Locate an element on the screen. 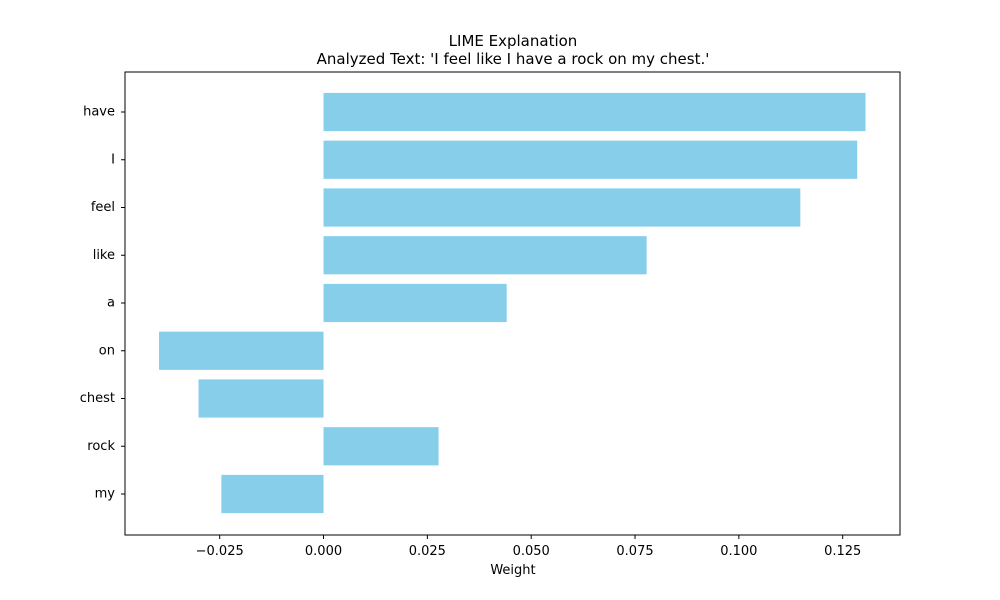  bar-have is located at coordinates (594, 112).